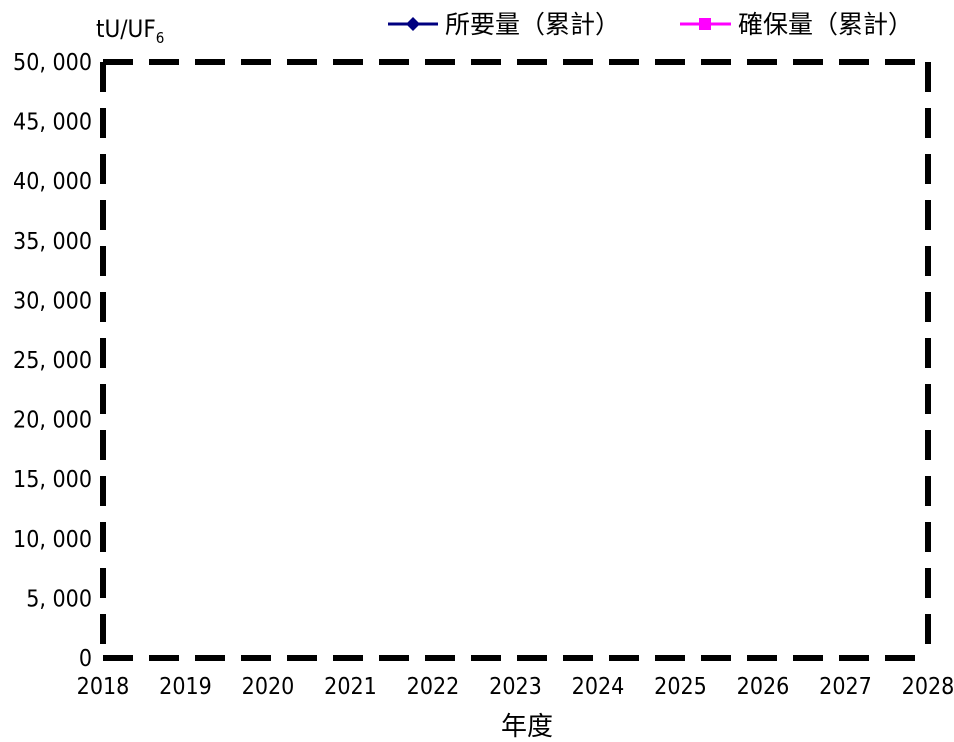  I want to click on legend-label-secured: 確保量（累計）, so click(825, 24).